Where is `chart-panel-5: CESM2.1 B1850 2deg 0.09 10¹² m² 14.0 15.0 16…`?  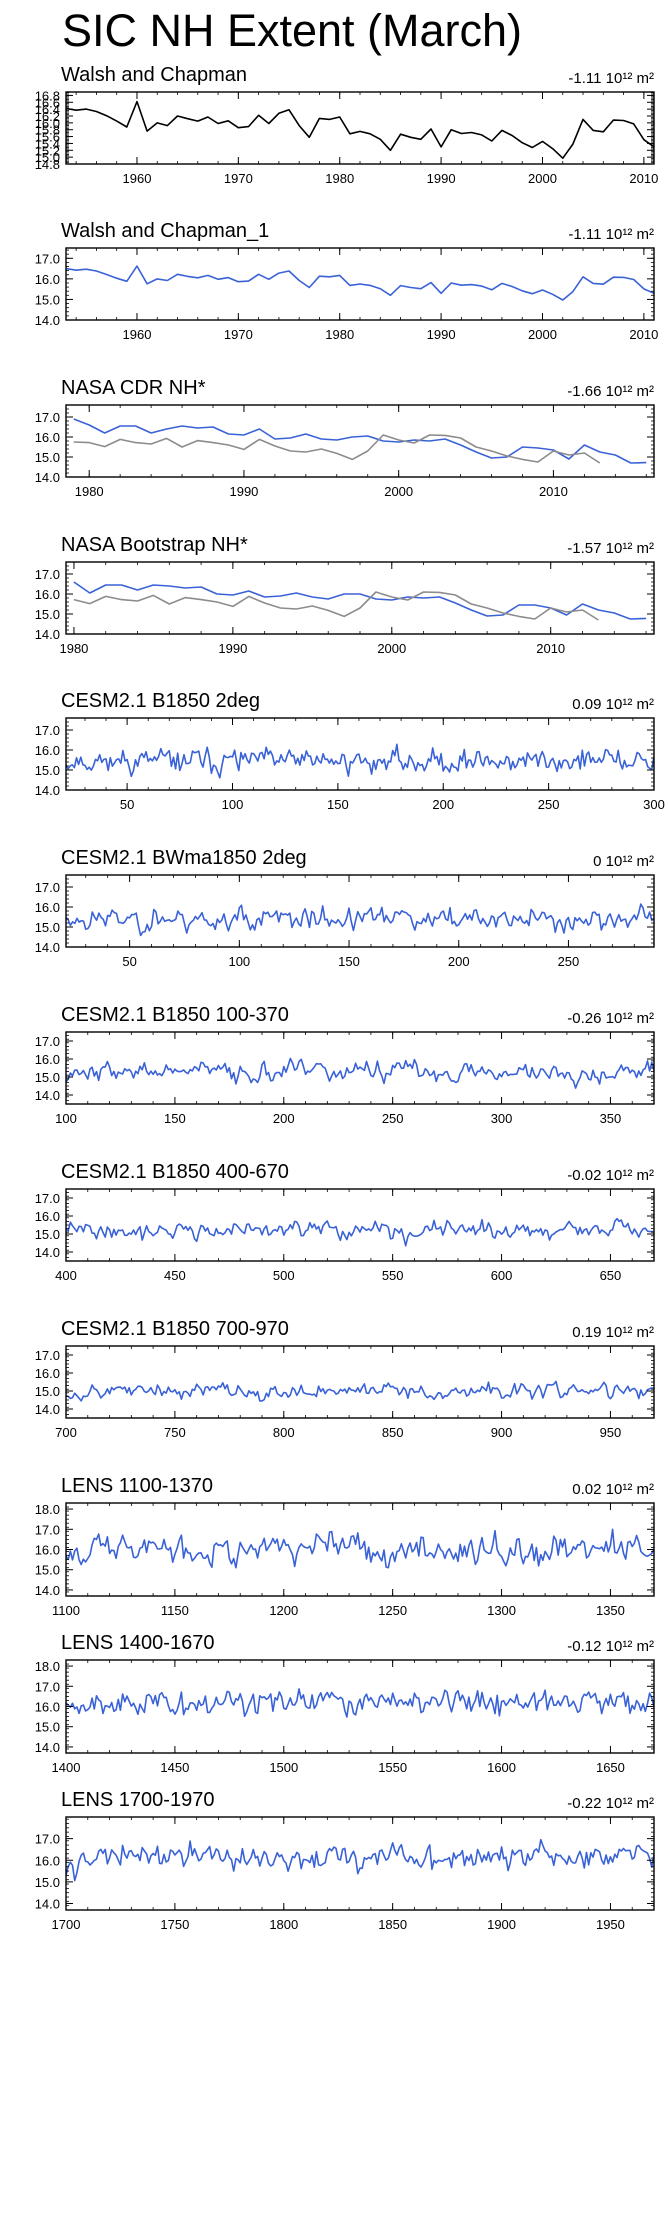
chart-panel-5: CESM2.1 B1850 2deg 0.09 10¹² m² 14.0 15.0 16… is located at coordinates (350, 751).